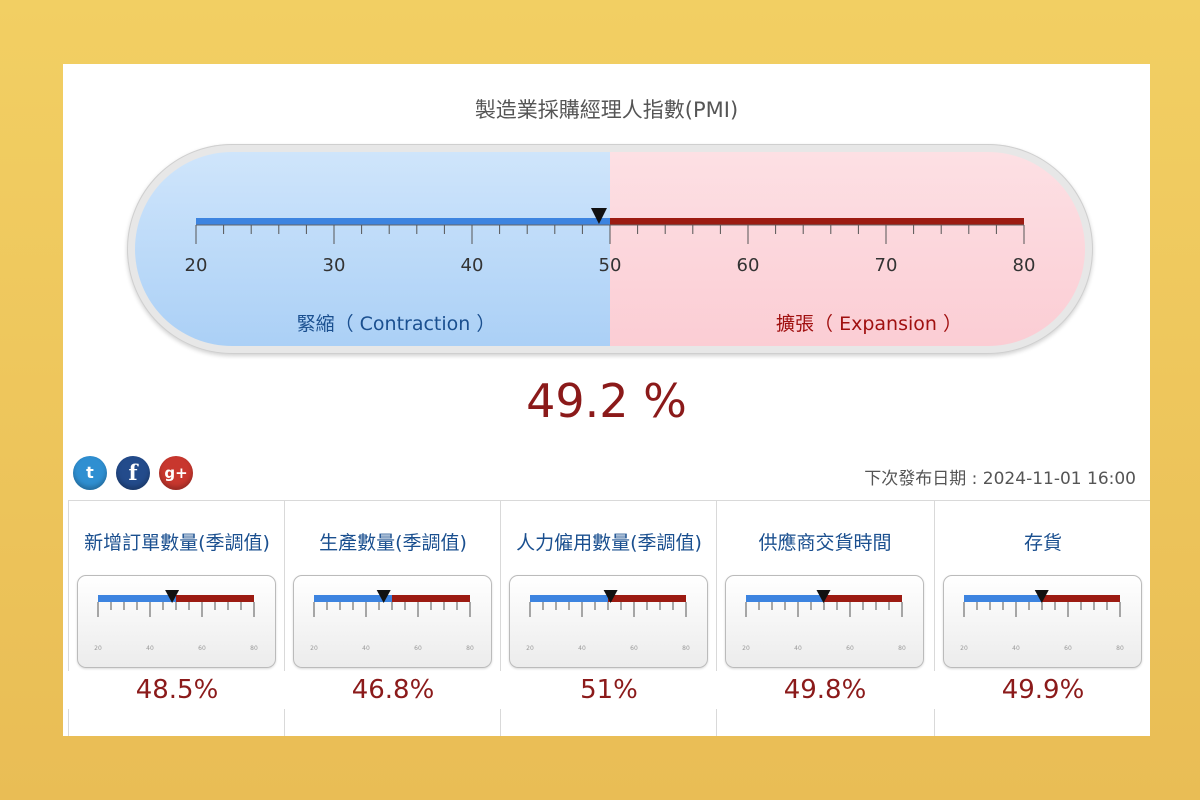  I want to click on expansion-label: 擴張（ Expansion ）, so click(869, 324).